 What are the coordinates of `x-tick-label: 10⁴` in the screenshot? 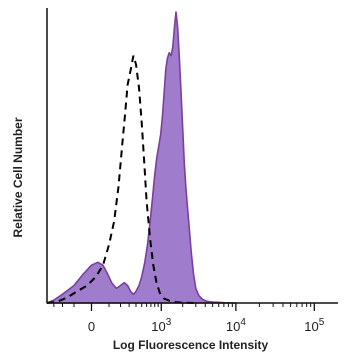 It's located at (236, 325).